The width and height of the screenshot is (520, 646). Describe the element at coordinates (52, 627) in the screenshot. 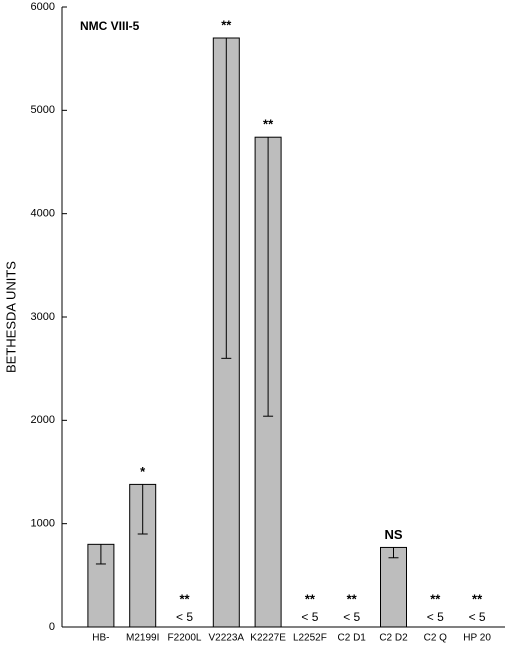

I see `y-tick-label: 0` at that location.